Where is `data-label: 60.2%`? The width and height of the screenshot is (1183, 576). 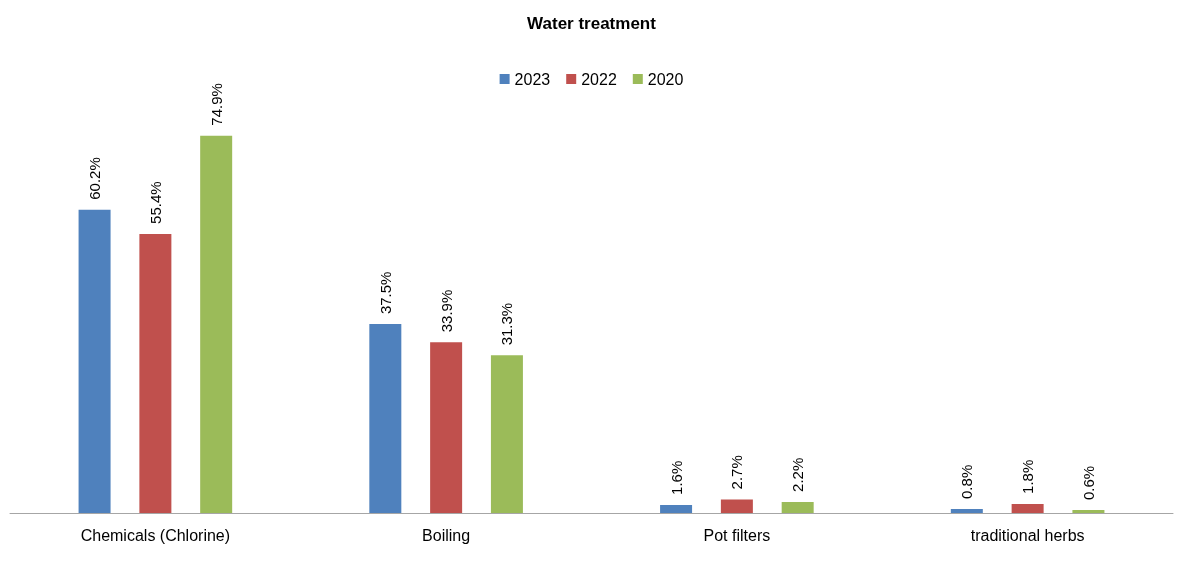
data-label: 60.2% is located at coordinates (95, 178).